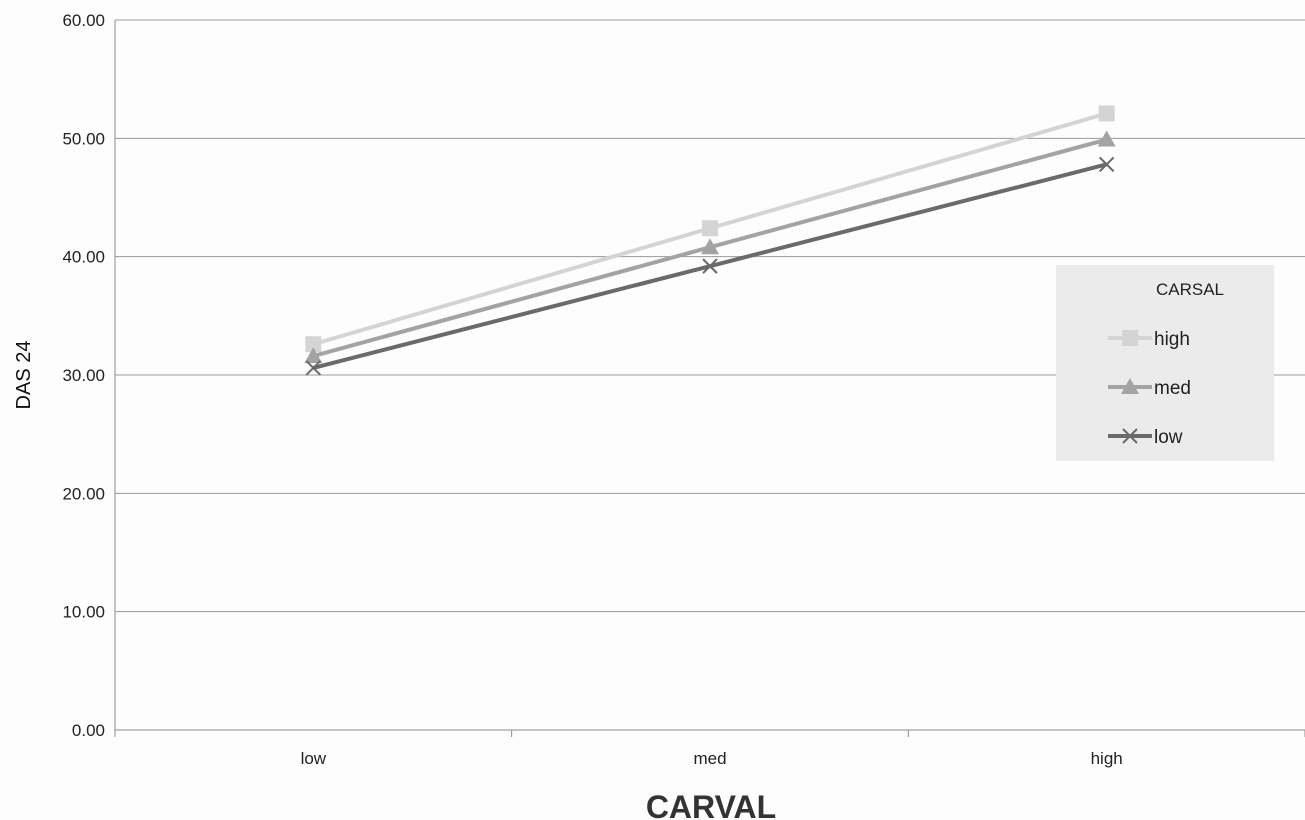 The image size is (1305, 820). I want to click on y-tick-label: 20.00, so click(83, 493).